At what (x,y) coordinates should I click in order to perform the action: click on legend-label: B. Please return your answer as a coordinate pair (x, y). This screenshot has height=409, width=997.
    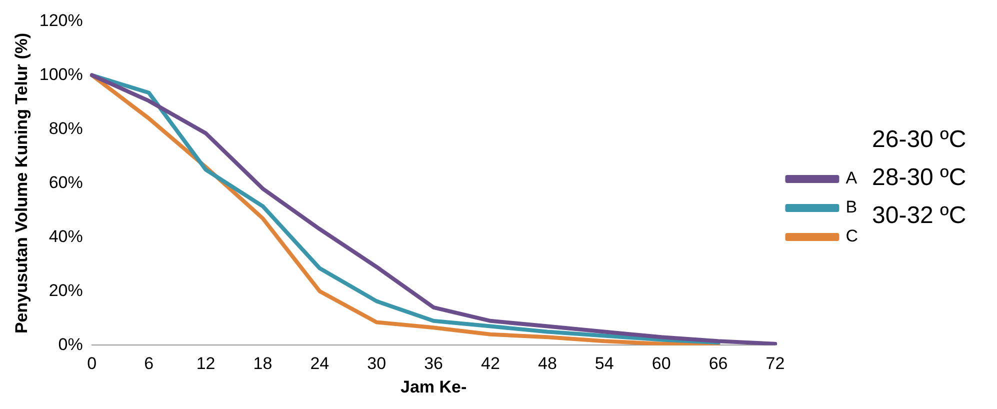
    Looking at the image, I should click on (852, 207).